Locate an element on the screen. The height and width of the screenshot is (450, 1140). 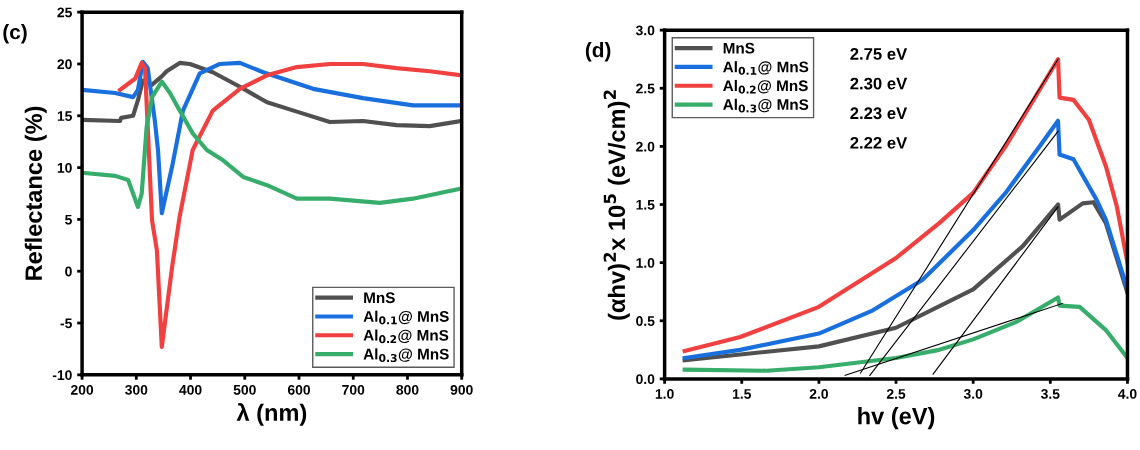
x-tick-label: 1.0 is located at coordinates (664, 393).